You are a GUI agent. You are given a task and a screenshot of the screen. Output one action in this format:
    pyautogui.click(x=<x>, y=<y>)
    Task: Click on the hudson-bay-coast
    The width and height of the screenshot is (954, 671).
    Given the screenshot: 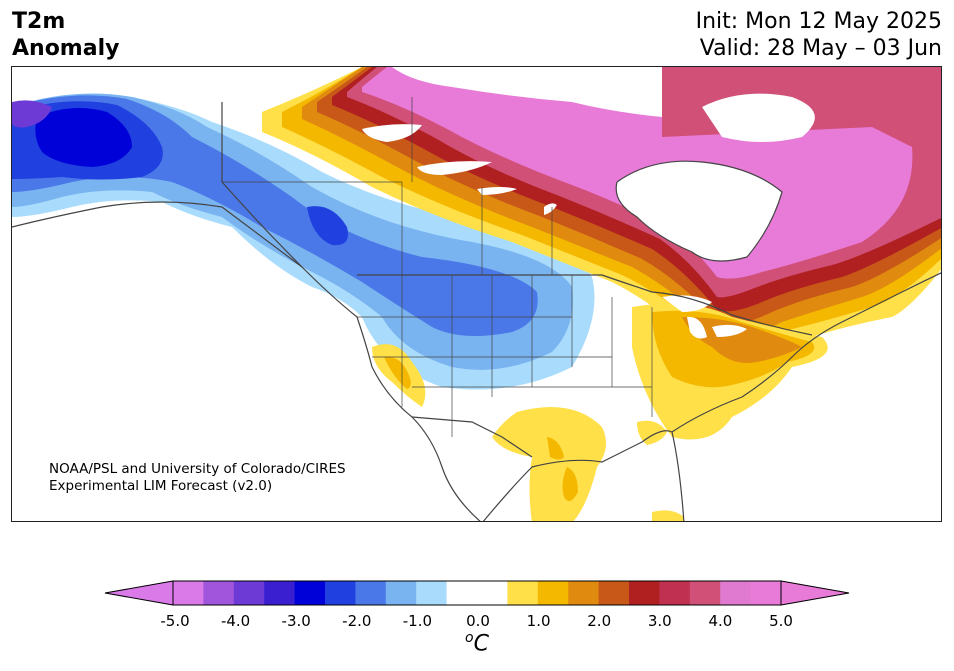 What is the action you would take?
    pyautogui.click(x=699, y=211)
    